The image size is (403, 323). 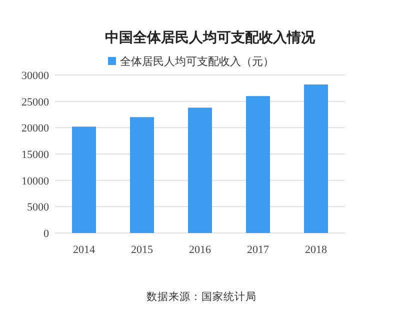 What do you see at coordinates (36, 128) in the screenshot?
I see `y-tick-label: 20000` at bounding box center [36, 128].